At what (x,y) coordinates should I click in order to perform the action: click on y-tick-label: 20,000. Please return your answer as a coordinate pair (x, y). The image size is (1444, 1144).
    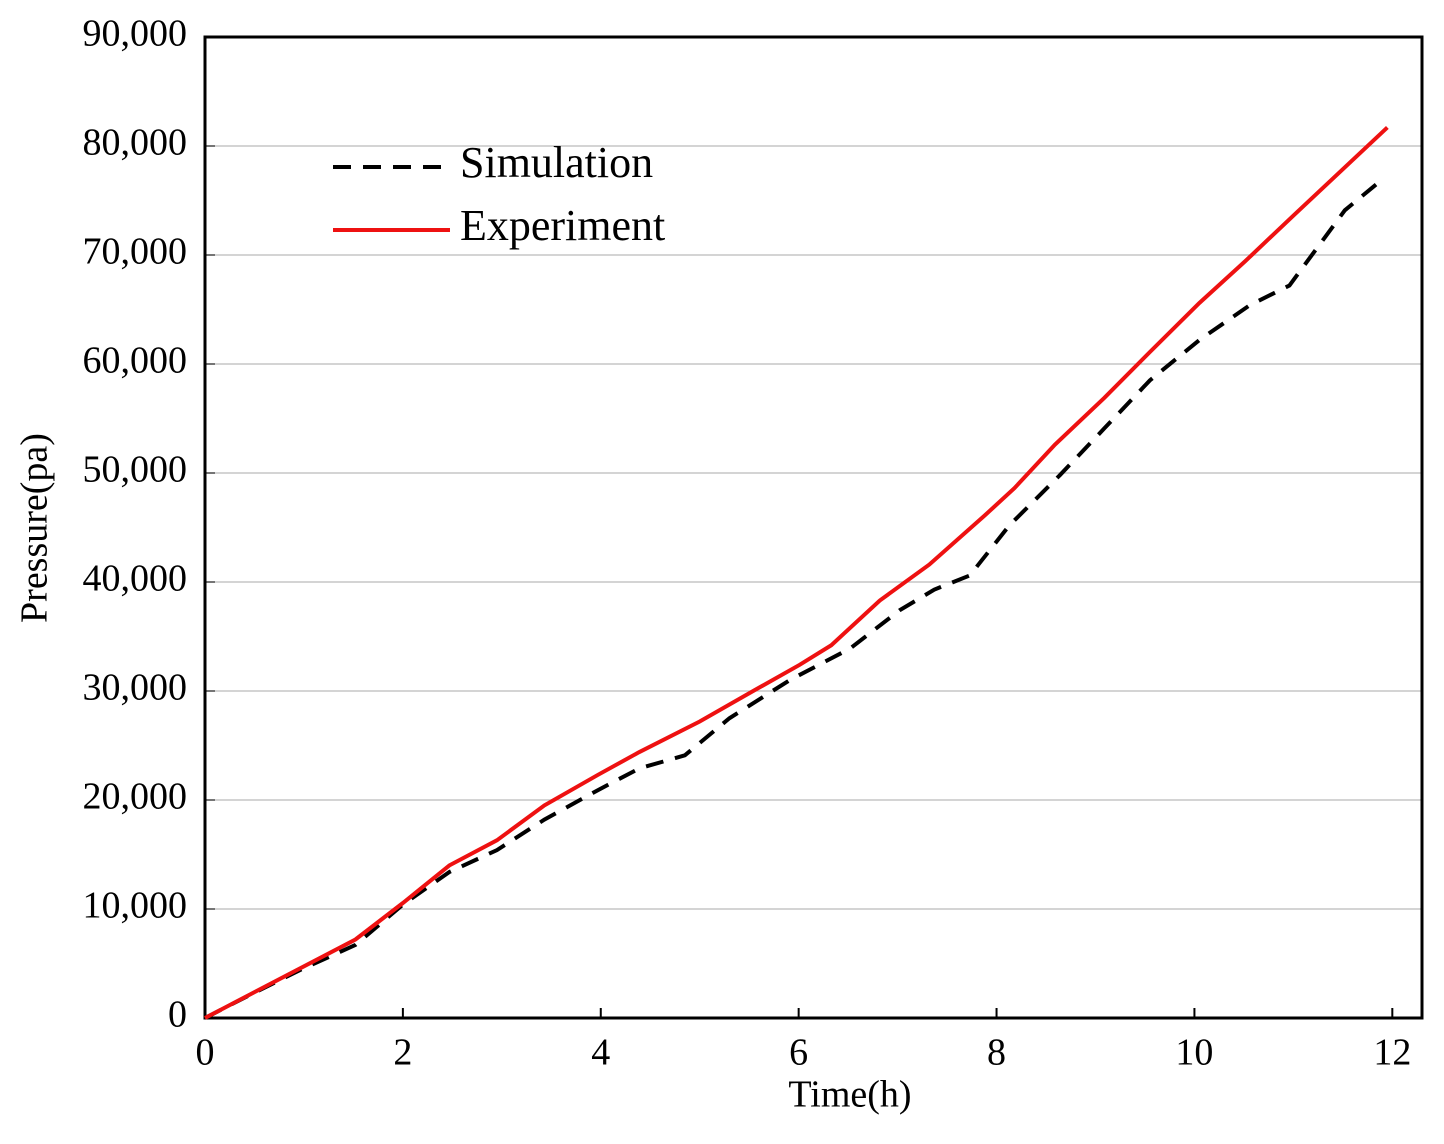
    Looking at the image, I should click on (135, 797).